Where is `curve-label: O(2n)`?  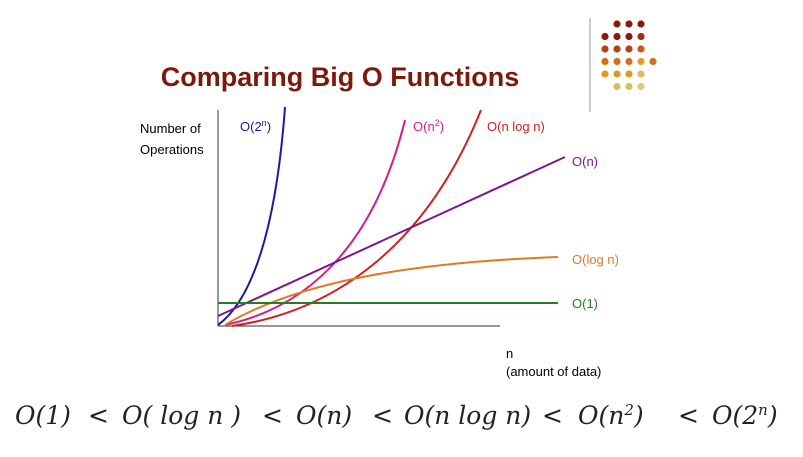
curve-label: O(2n) is located at coordinates (255, 126).